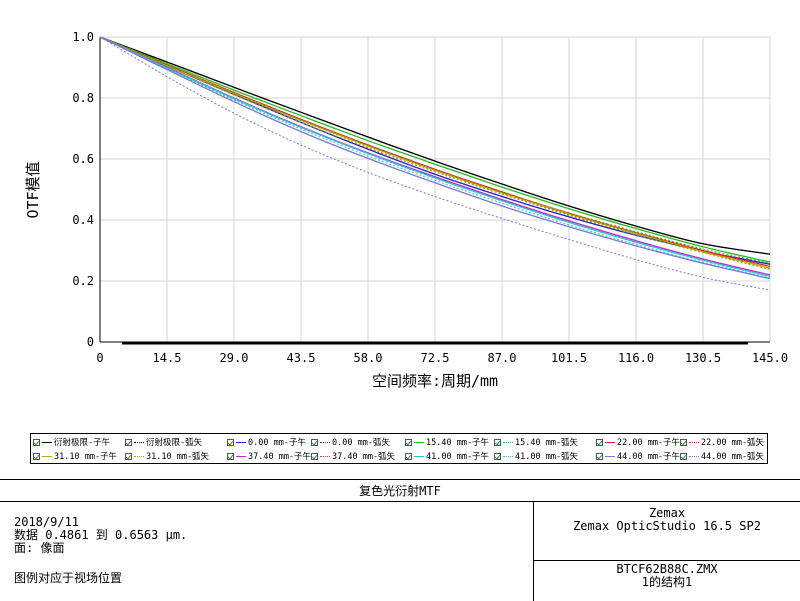  Describe the element at coordinates (83, 98) in the screenshot. I see `y-tick-label: 0.8` at that location.